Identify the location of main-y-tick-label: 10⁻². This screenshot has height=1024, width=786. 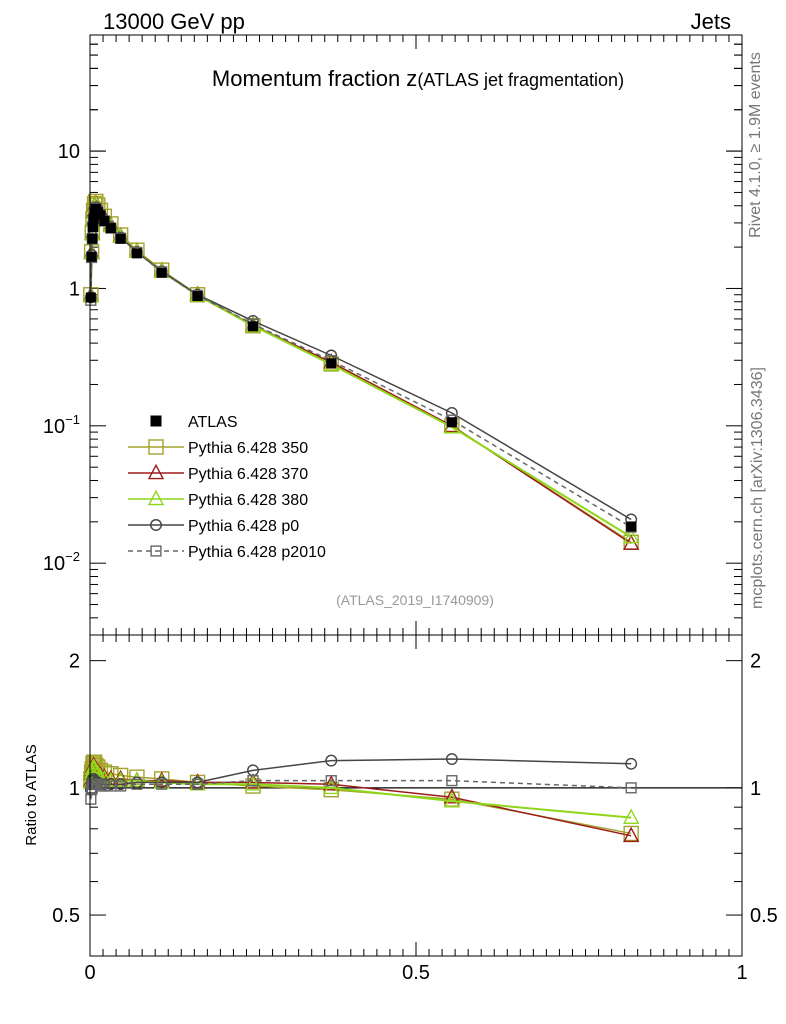
(61, 562).